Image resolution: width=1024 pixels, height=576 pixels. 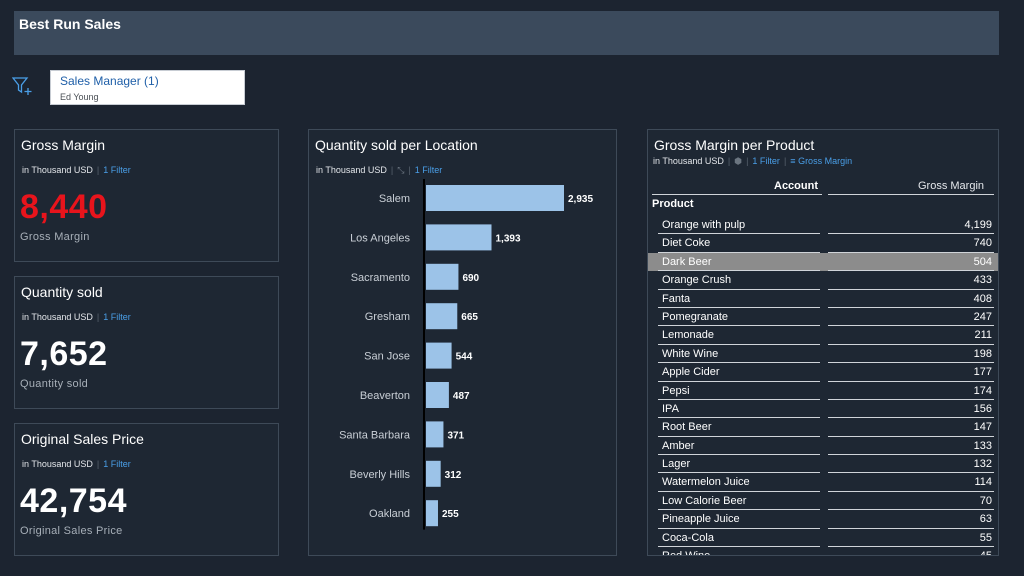 I want to click on card-title: Original Sales Price, so click(x=82, y=439).